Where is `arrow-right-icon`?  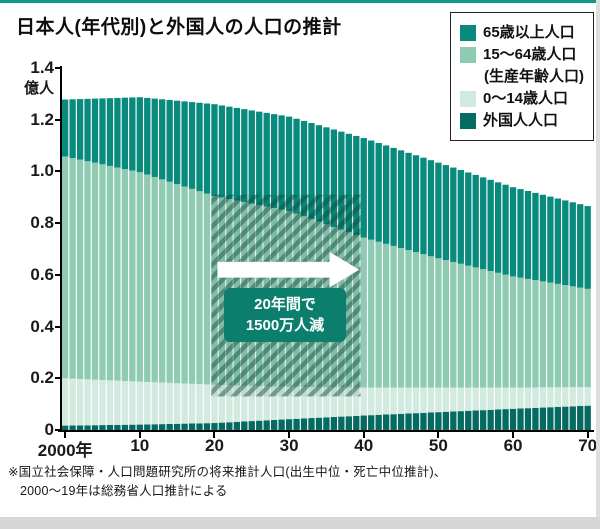 arrow-right-icon is located at coordinates (288, 269).